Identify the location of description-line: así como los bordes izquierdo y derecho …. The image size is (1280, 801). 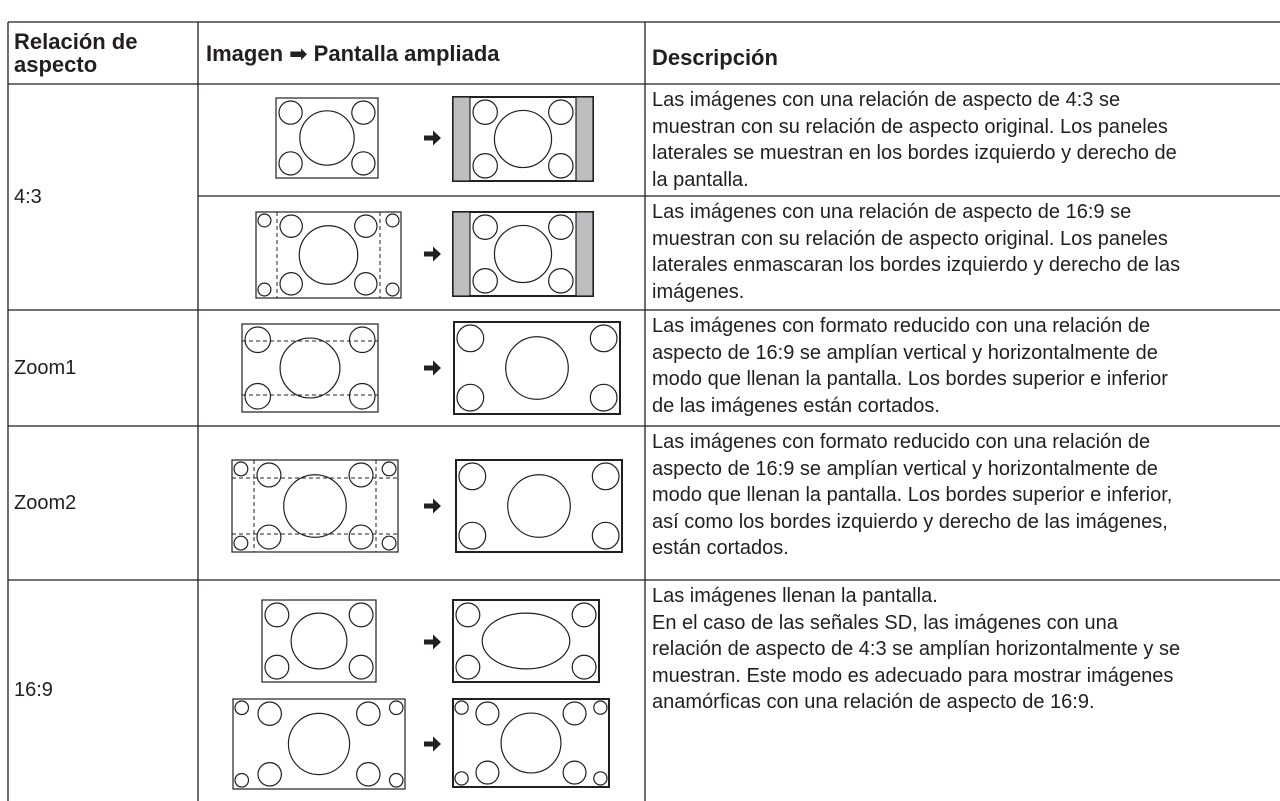
(910, 521).